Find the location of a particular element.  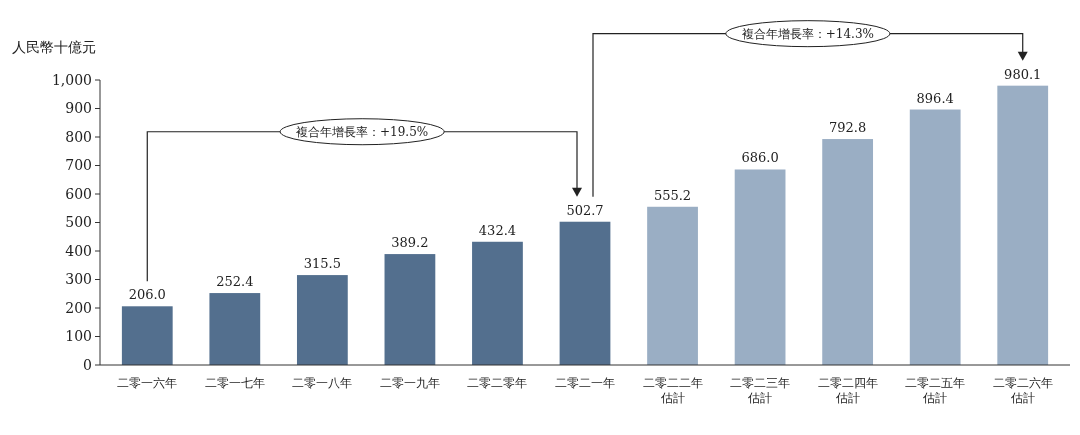

y-tick-label: 700 is located at coordinates (78, 165).